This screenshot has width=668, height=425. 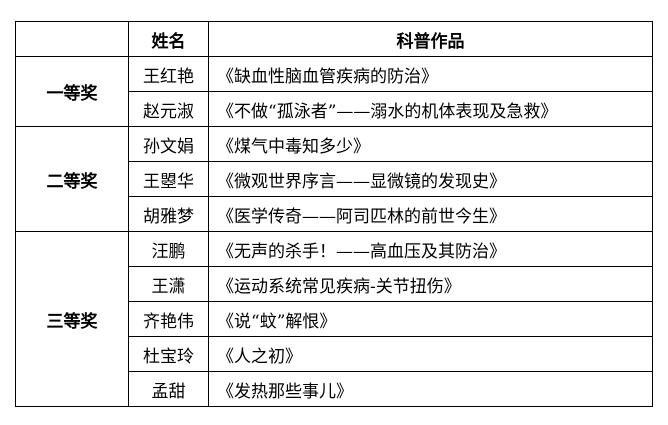 I want to click on award-second: 二等奖, so click(x=72, y=179).